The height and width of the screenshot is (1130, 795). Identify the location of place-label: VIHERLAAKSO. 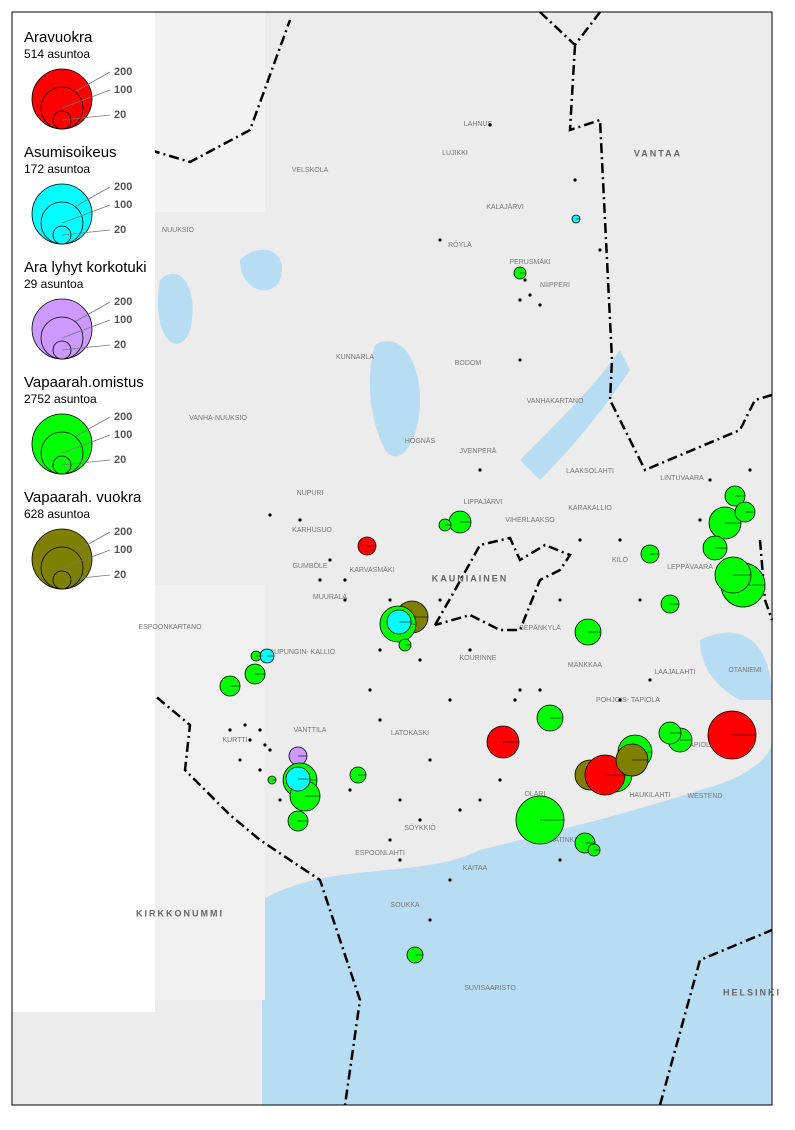
(530, 520).